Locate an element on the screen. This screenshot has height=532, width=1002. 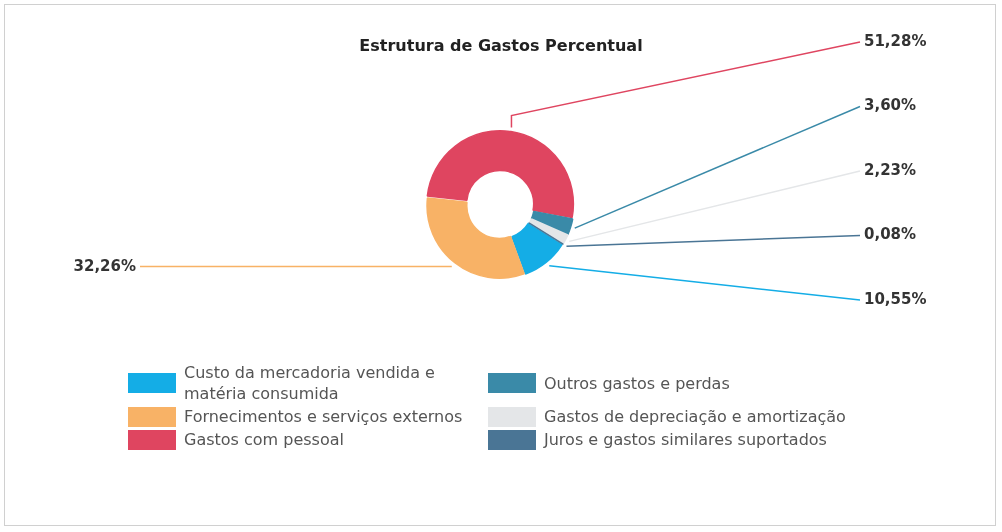
legend-label: Fornecimentos e serviços externos is located at coordinates (323, 416).